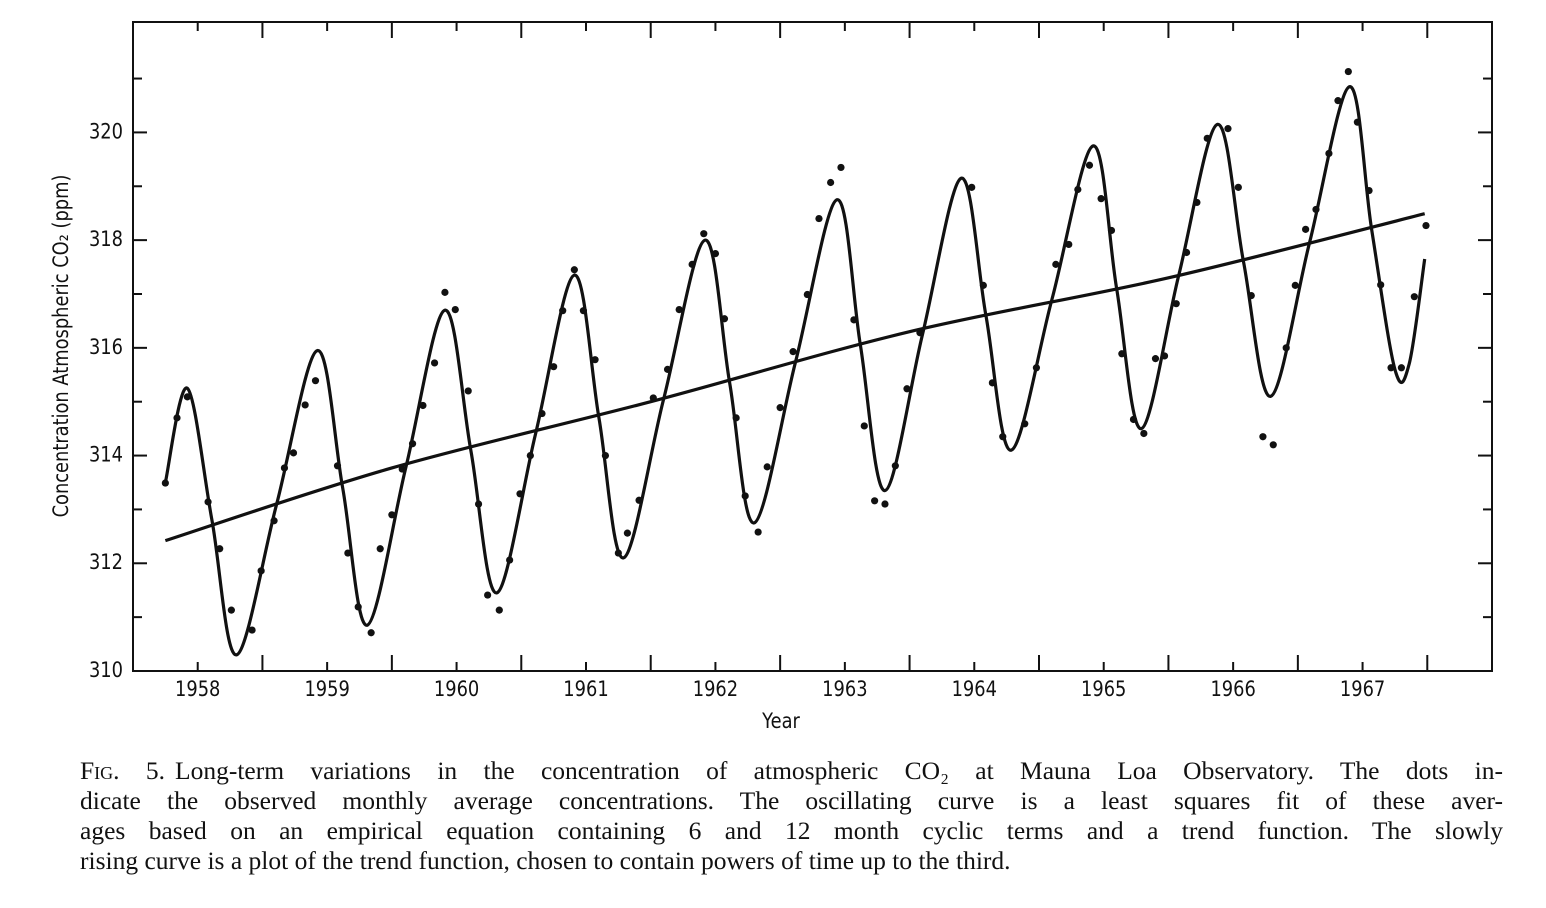  What do you see at coordinates (1232, 689) in the screenshot?
I see `x-tick-label: 1966` at bounding box center [1232, 689].